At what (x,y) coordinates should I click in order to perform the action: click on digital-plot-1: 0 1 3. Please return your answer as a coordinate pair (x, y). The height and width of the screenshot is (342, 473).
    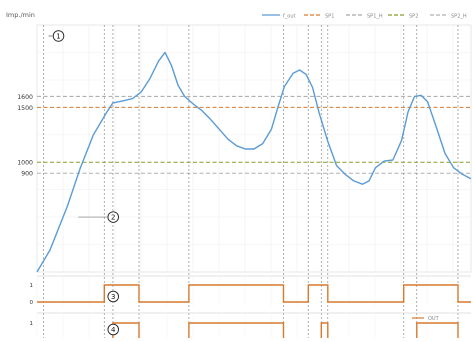
    Looking at the image, I should click on (250, 290).